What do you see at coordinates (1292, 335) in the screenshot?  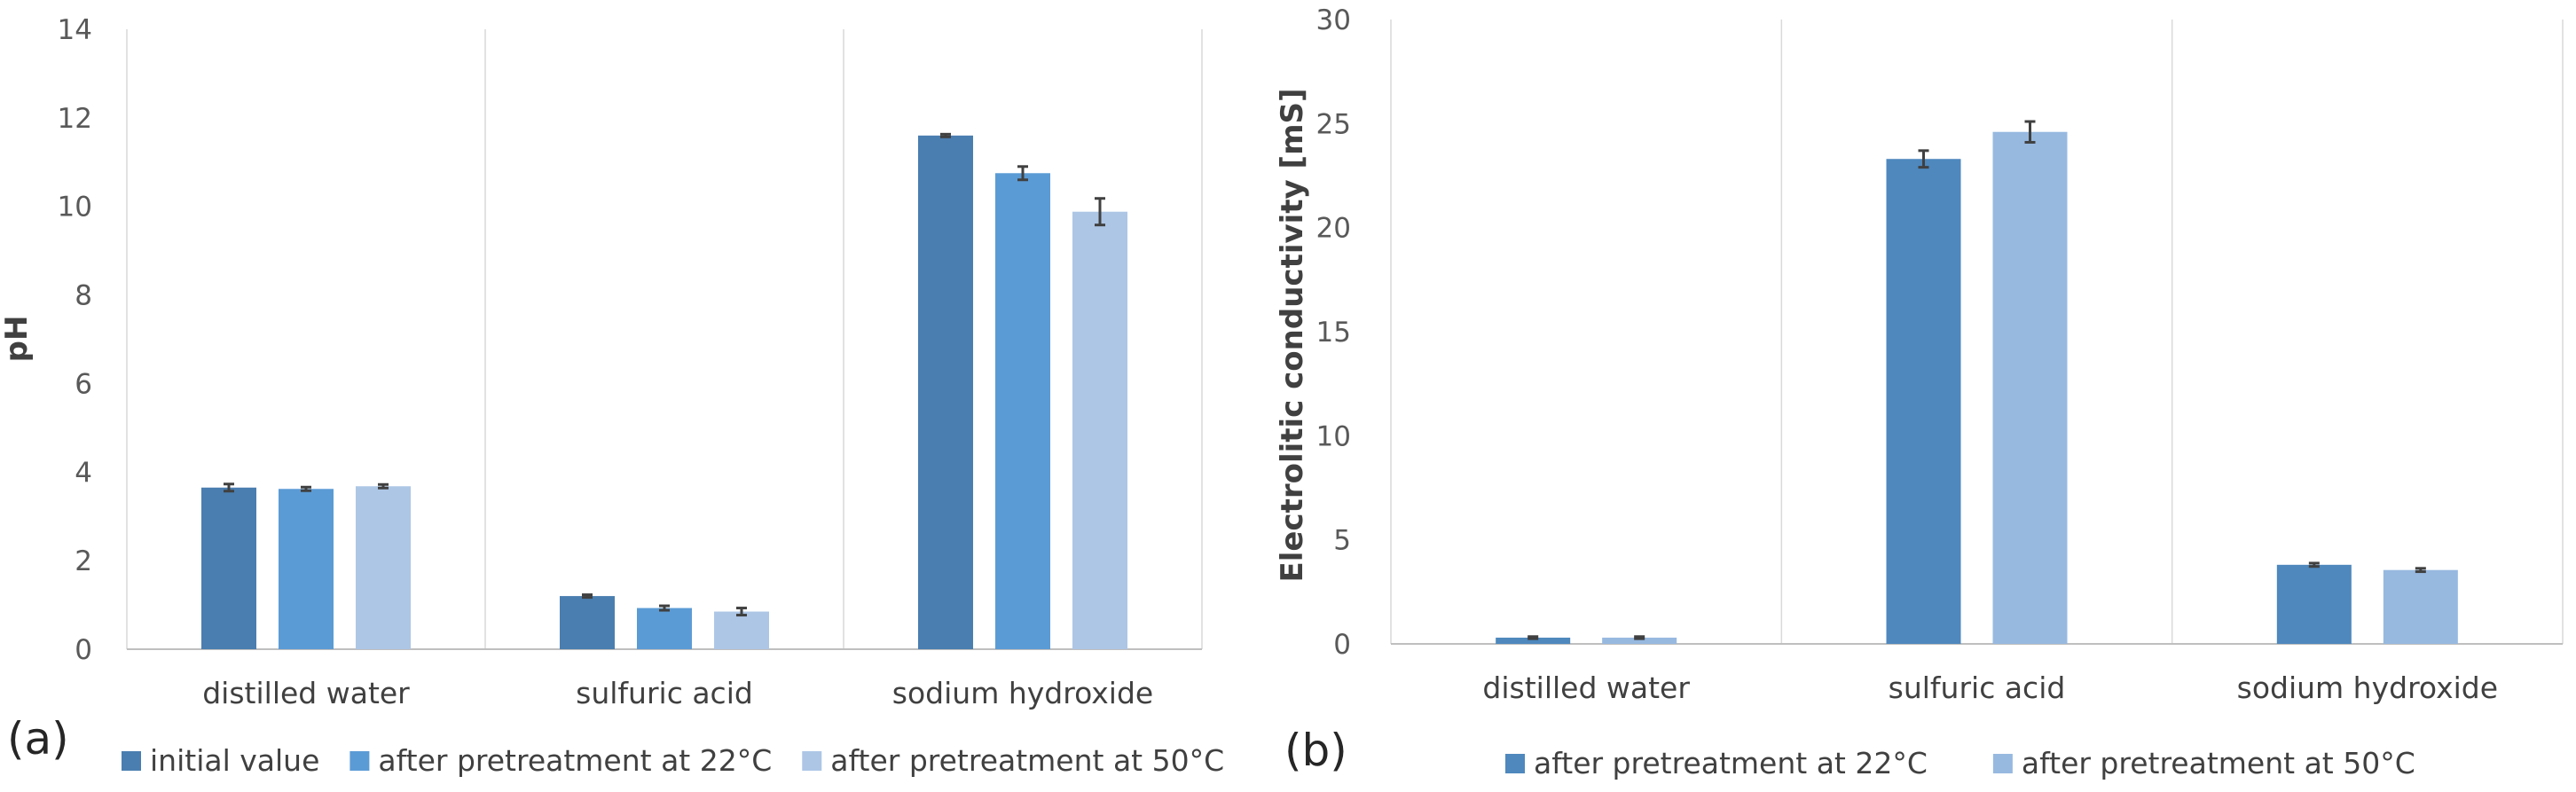 I see `y-axis-label: Electrolitic conductivity [mS]` at bounding box center [1292, 335].